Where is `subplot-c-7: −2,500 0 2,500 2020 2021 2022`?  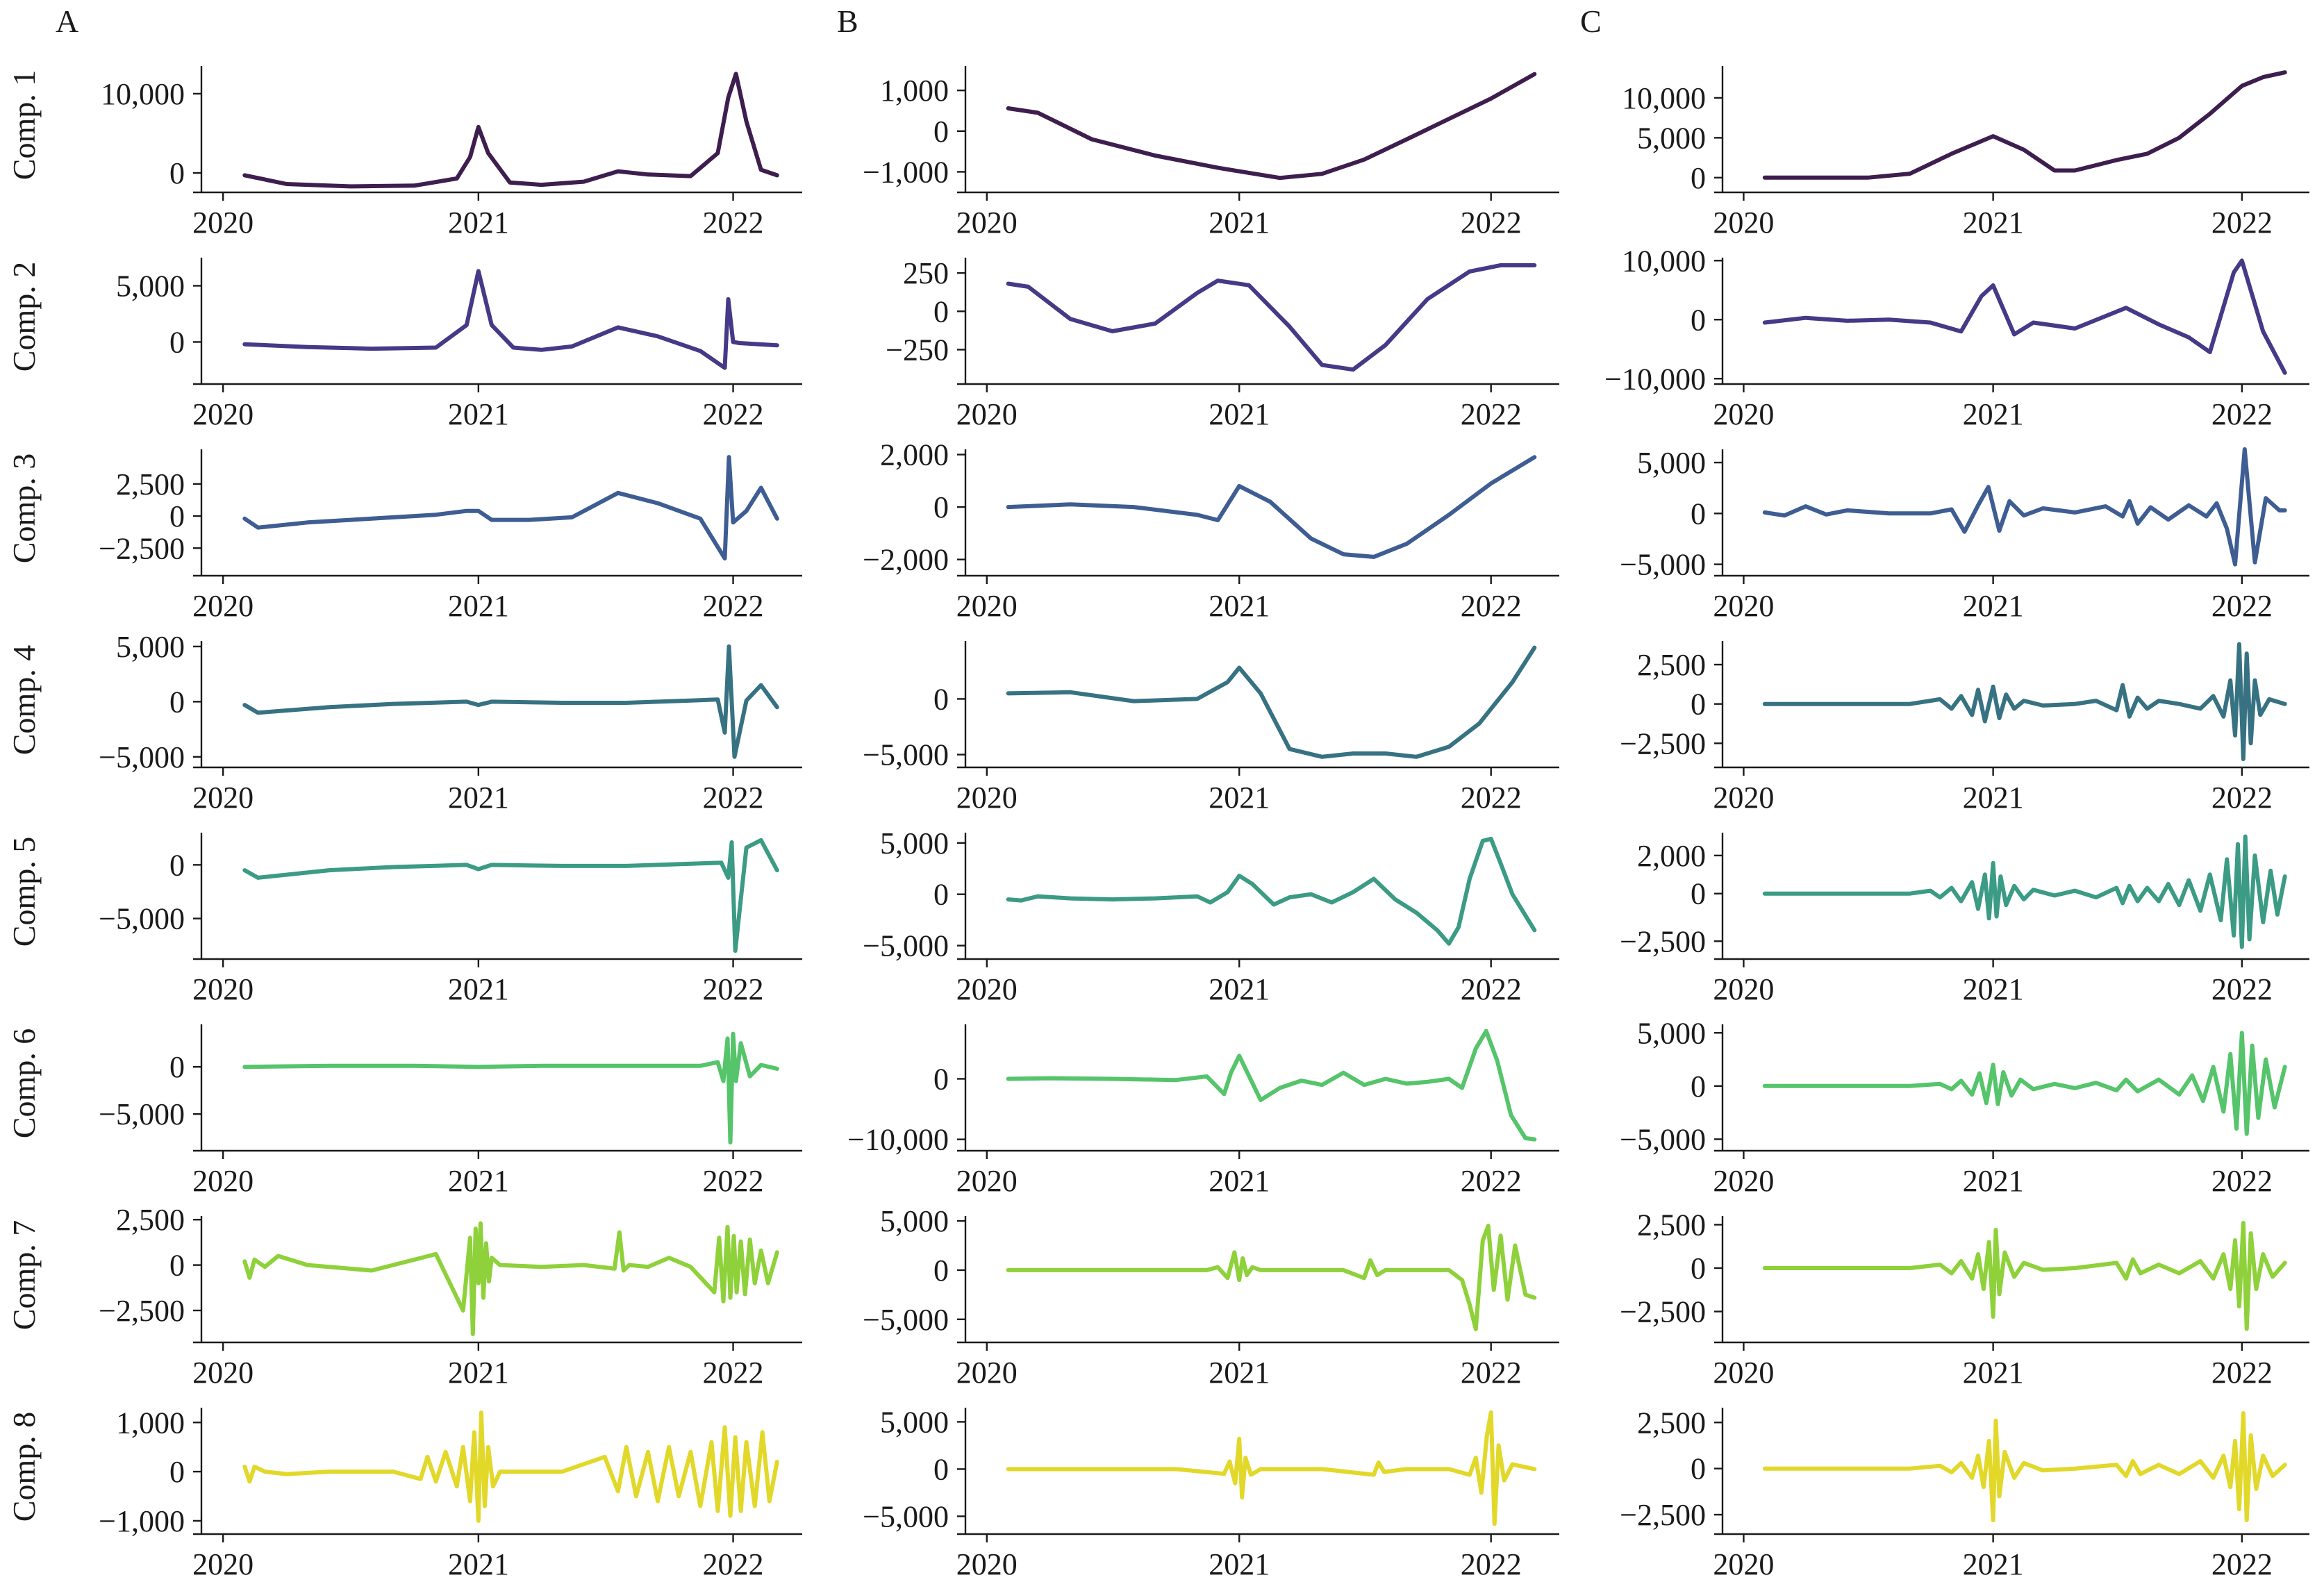
subplot-c-7: −2,500 0 2,500 2020 2021 2022 is located at coordinates (1964, 1299).